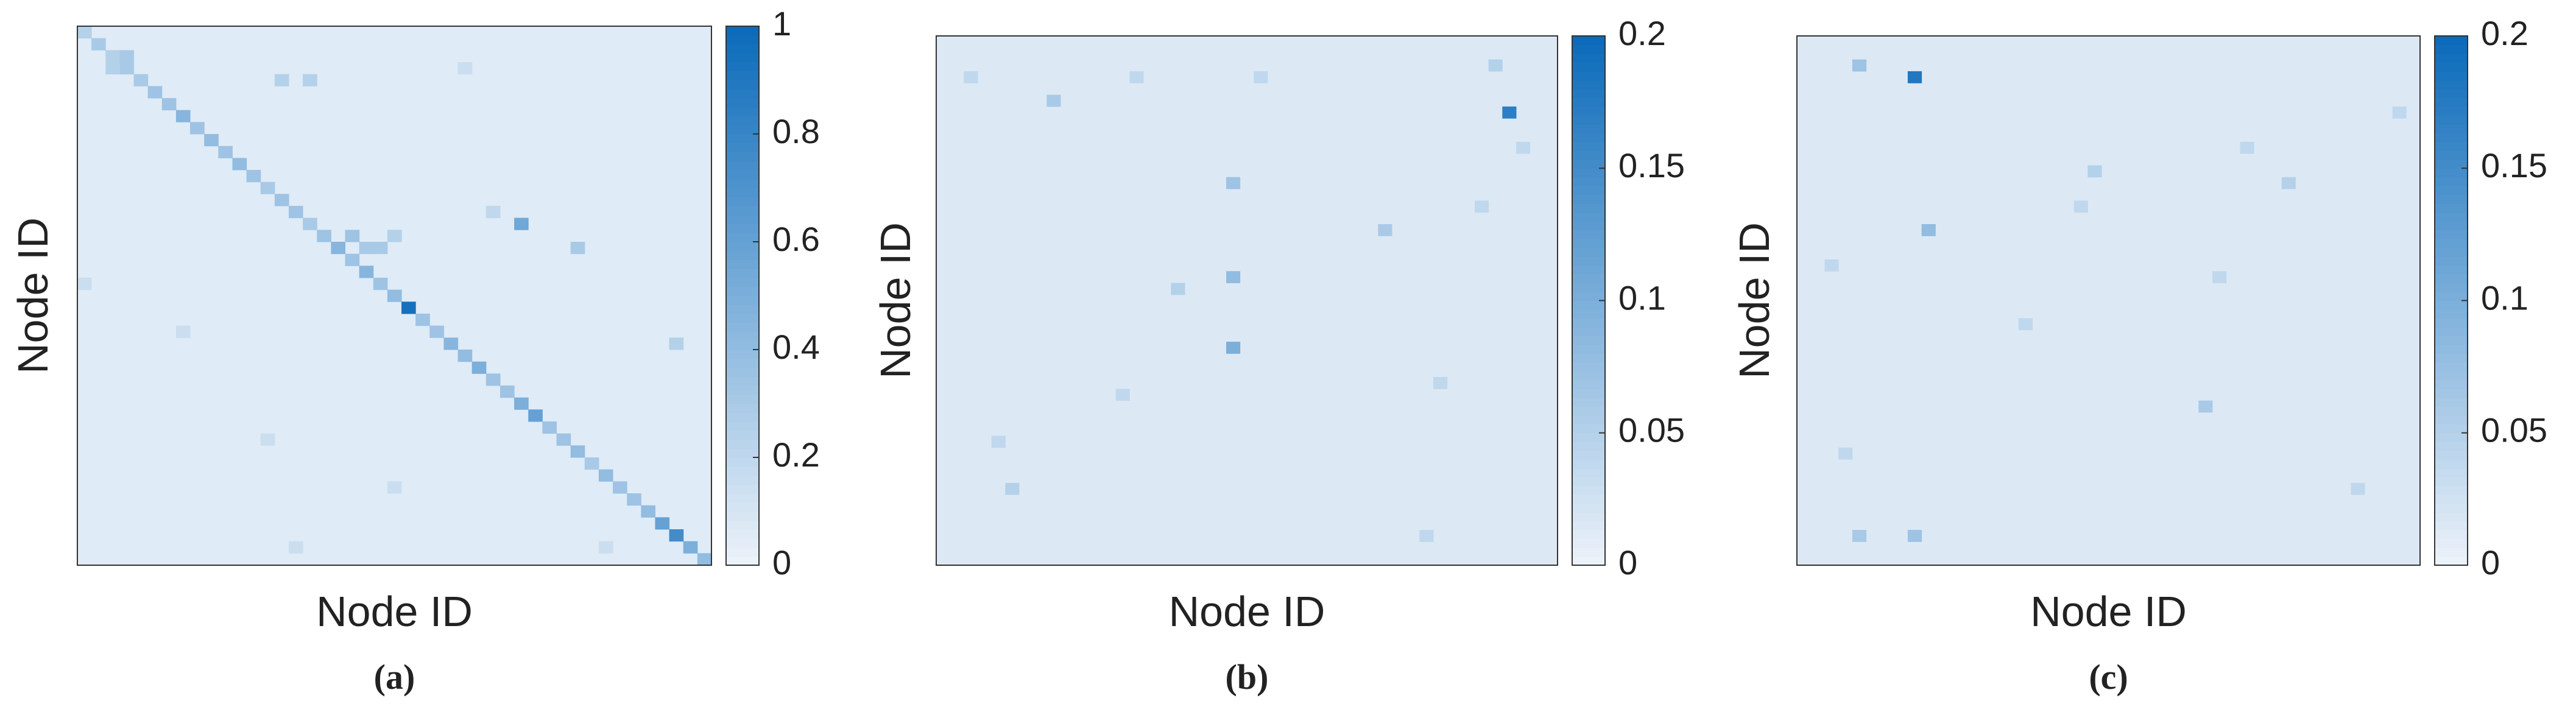 This screenshot has height=715, width=2576. I want to click on colorbar-tick-label: 0.8, so click(796, 131).